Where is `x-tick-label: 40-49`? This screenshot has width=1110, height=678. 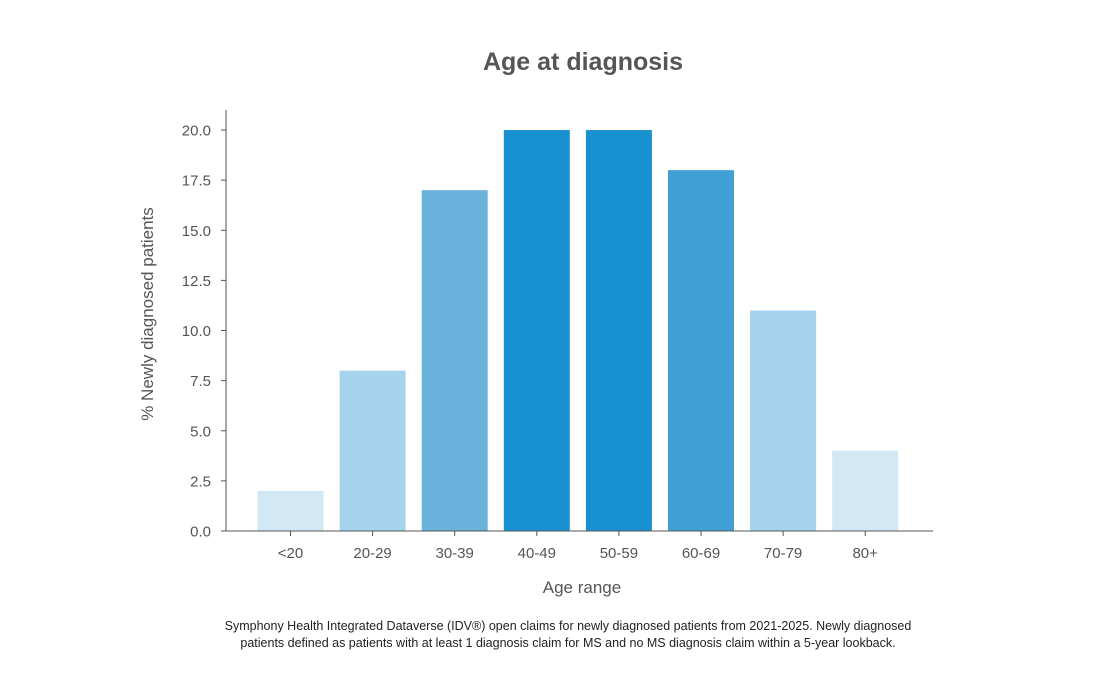 x-tick-label: 40-49 is located at coordinates (537, 553).